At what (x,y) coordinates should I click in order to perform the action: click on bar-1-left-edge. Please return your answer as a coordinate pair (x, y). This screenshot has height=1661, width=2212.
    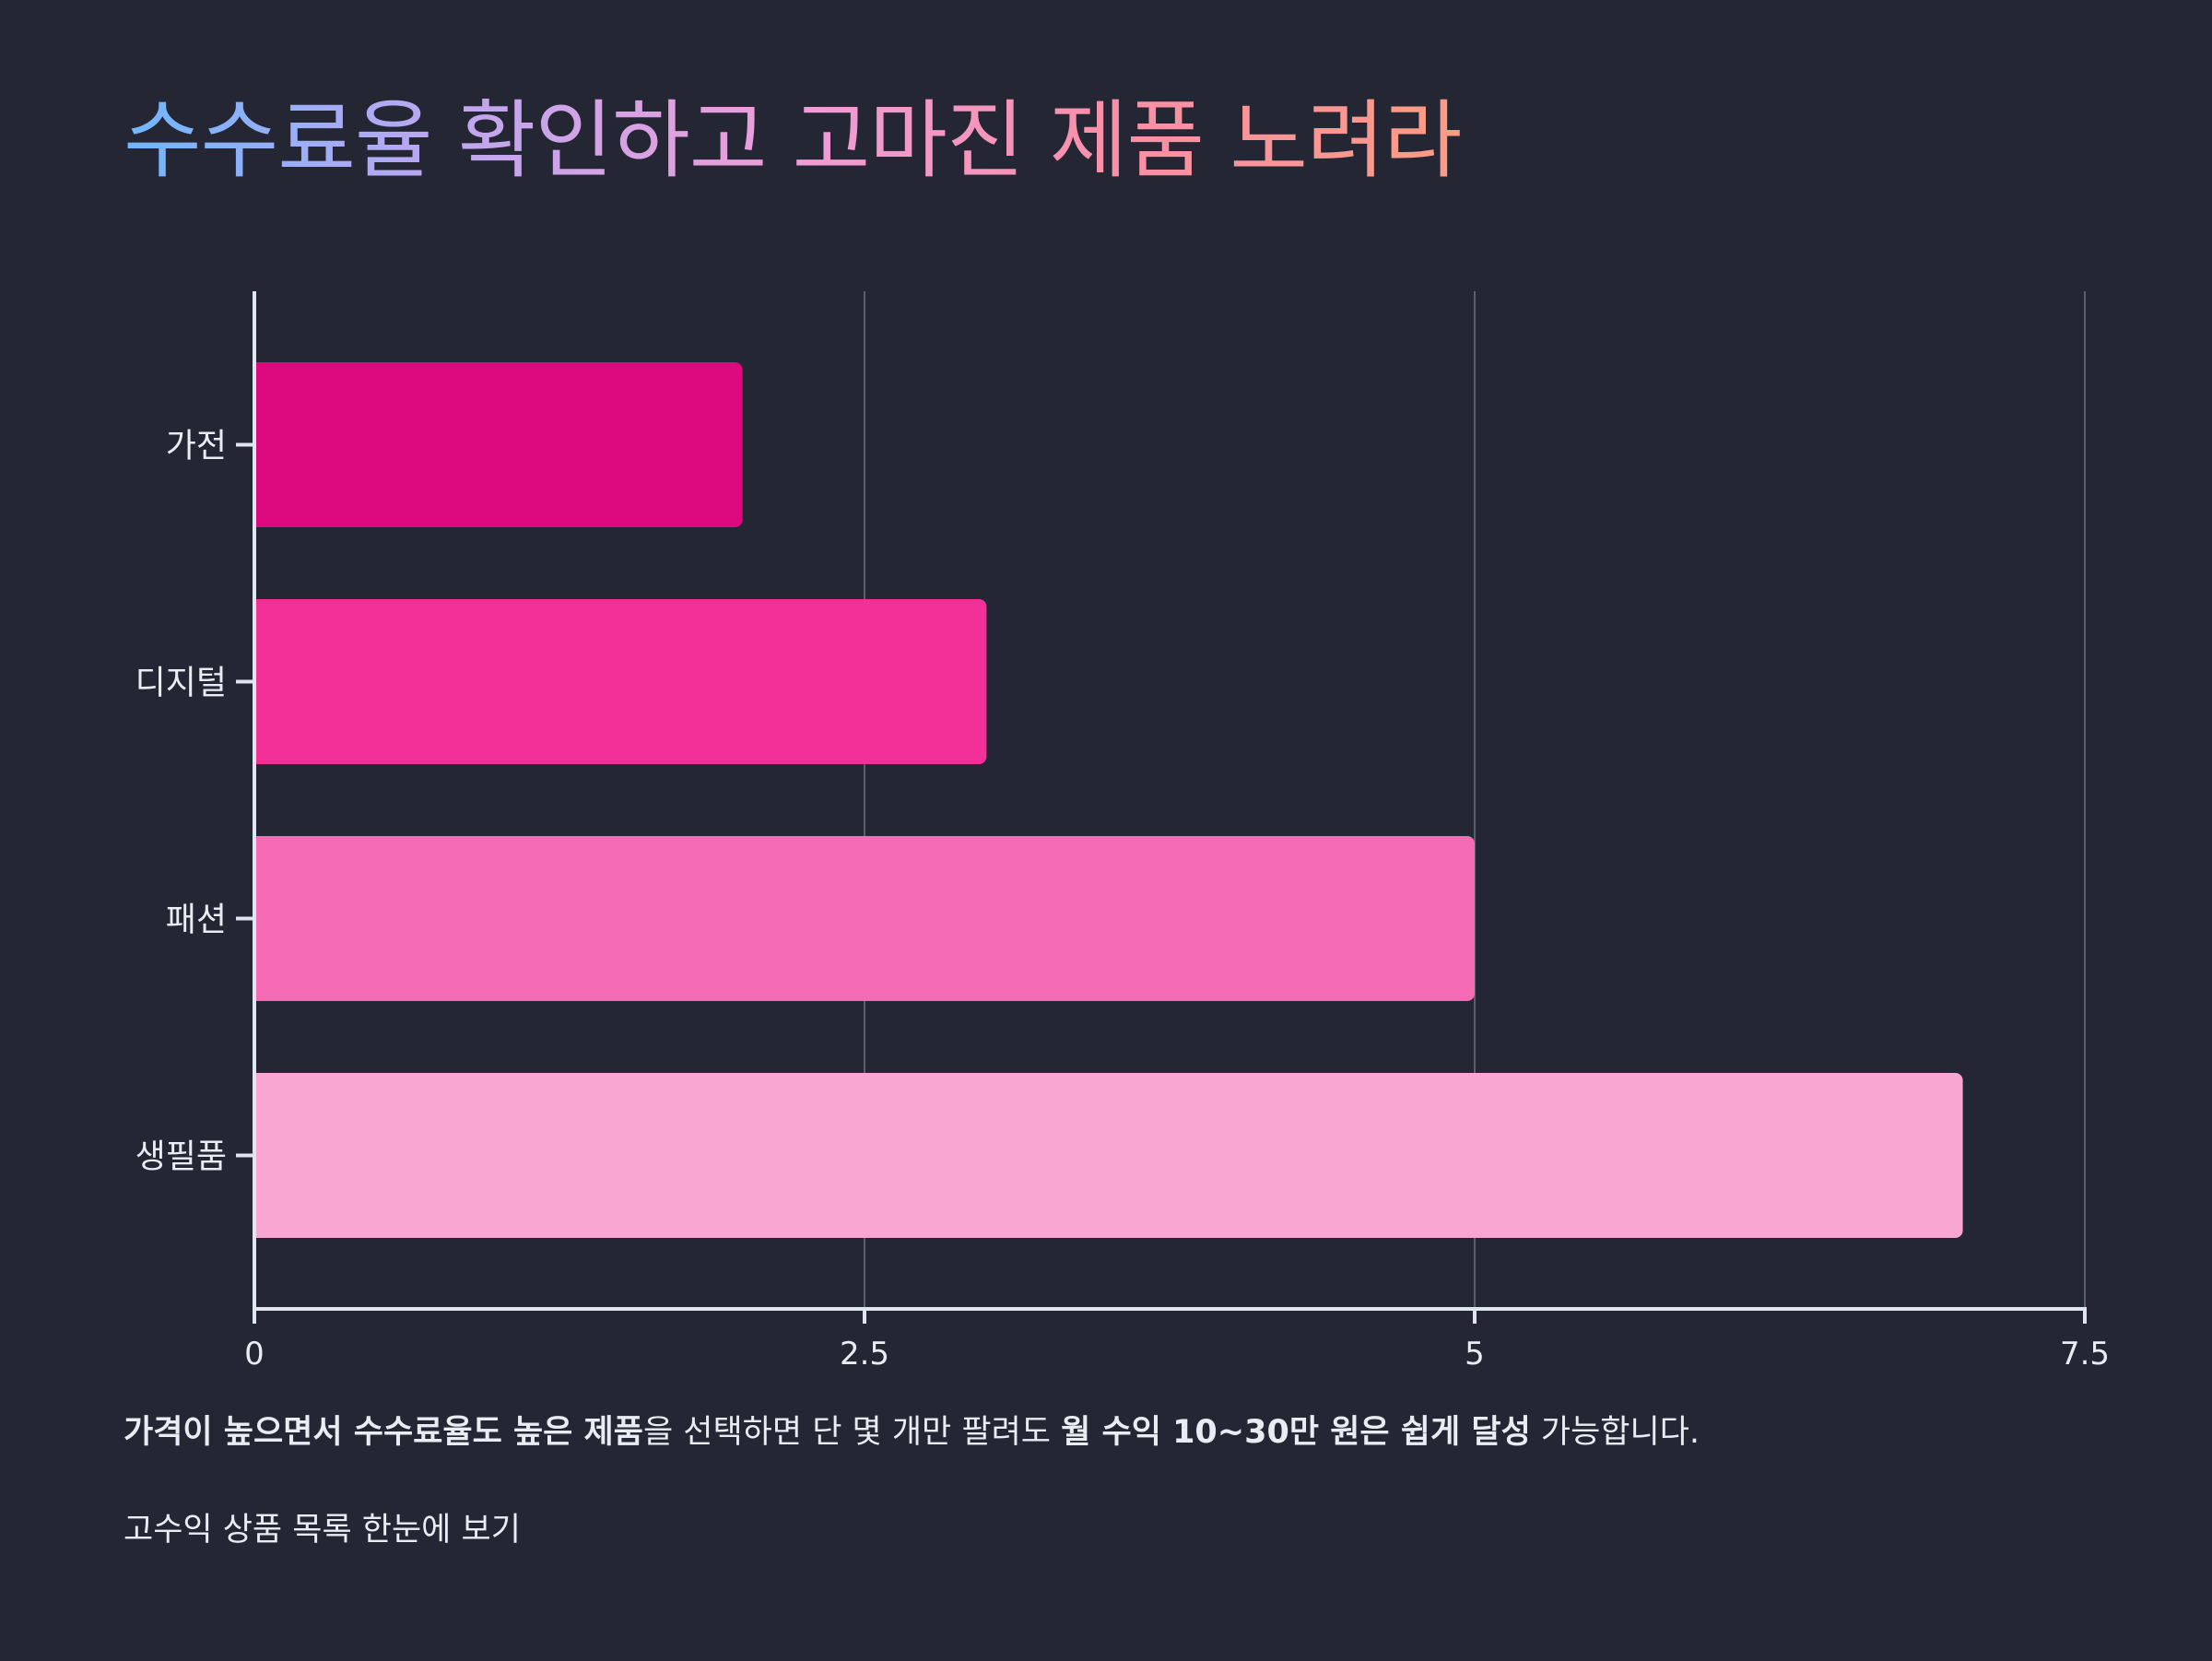
    Looking at the image, I should click on (259, 444).